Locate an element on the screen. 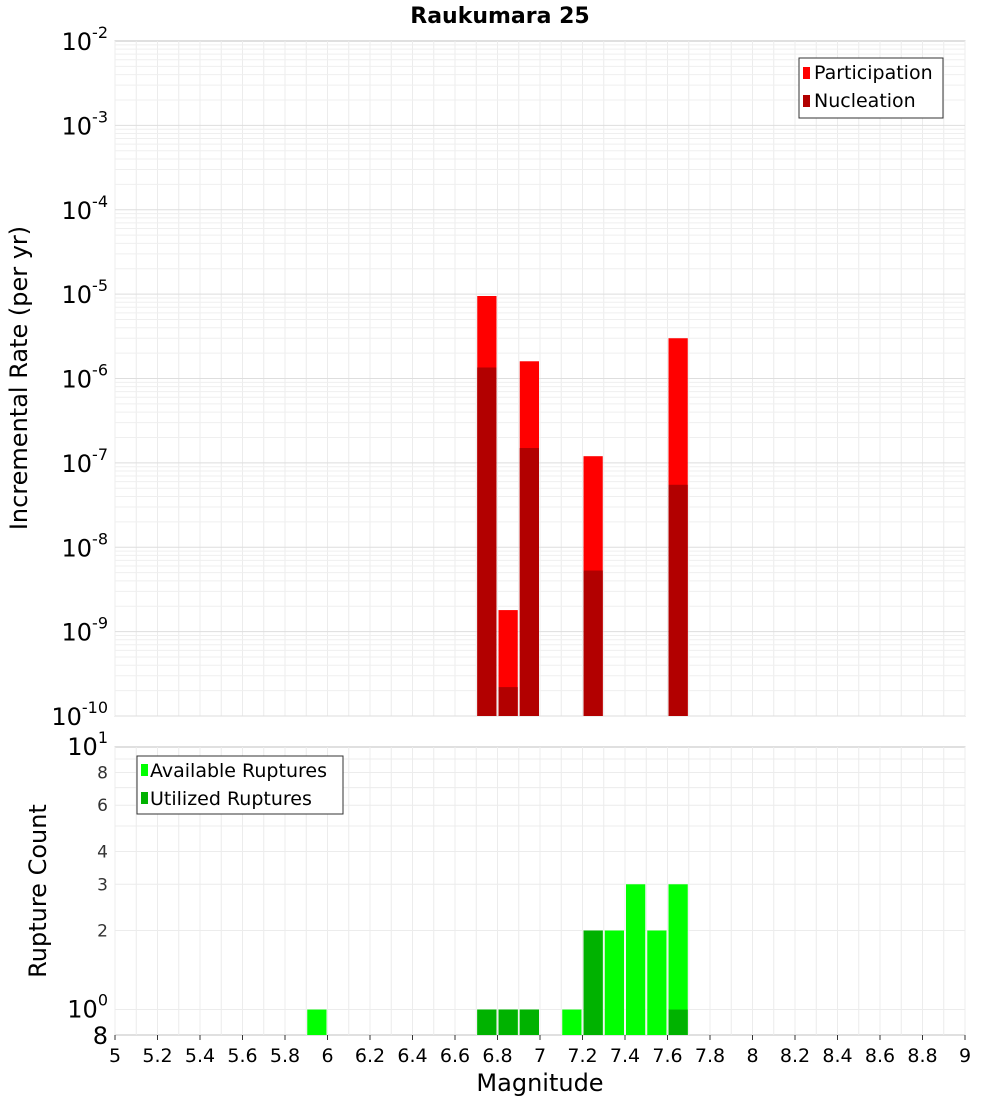  x-tick-label: 5 is located at coordinates (115, 1056).